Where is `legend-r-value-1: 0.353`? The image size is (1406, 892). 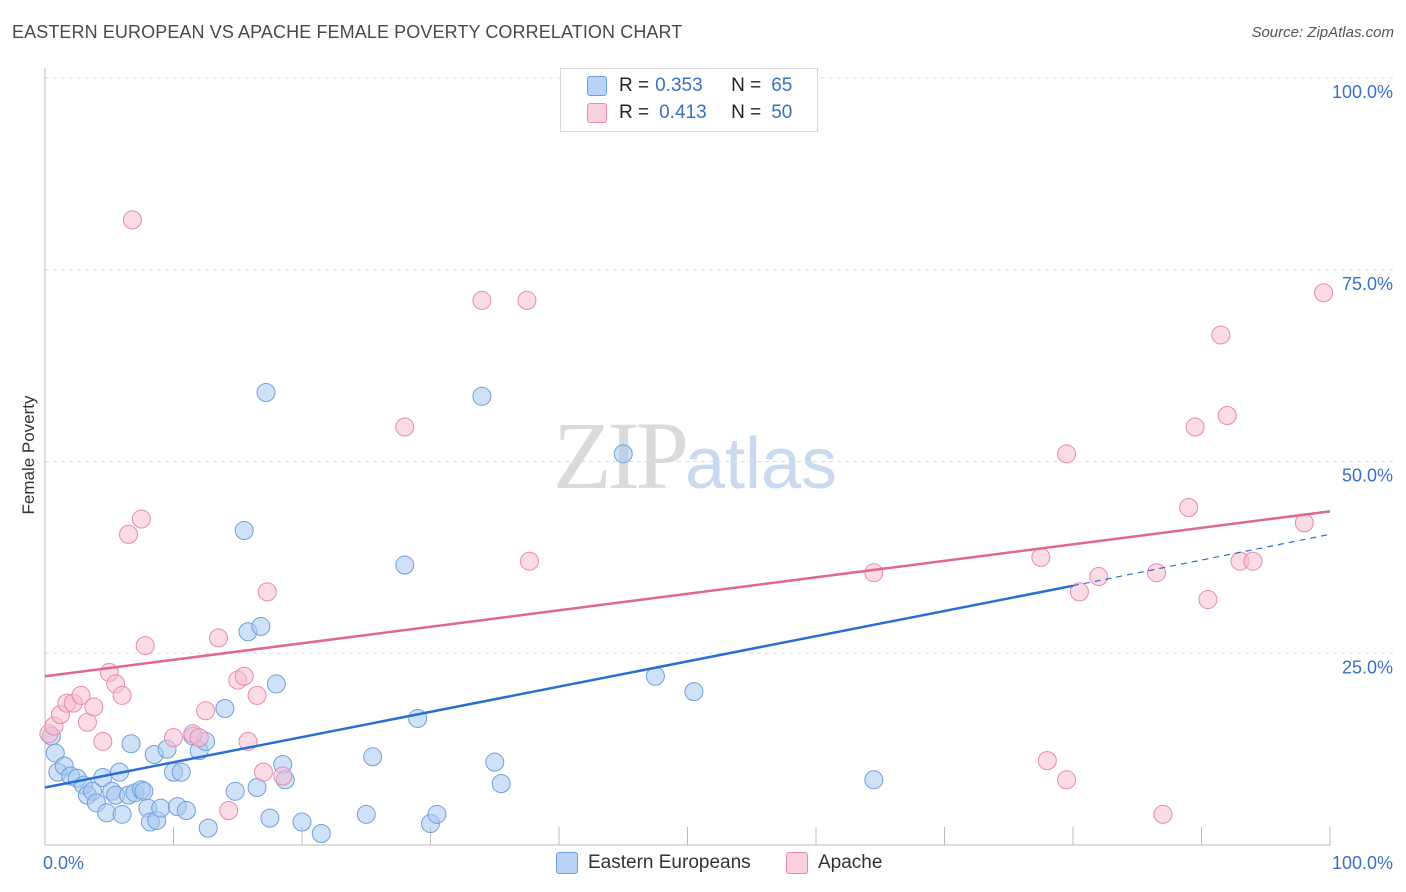
legend-r-value-1: 0.353 is located at coordinates (679, 85).